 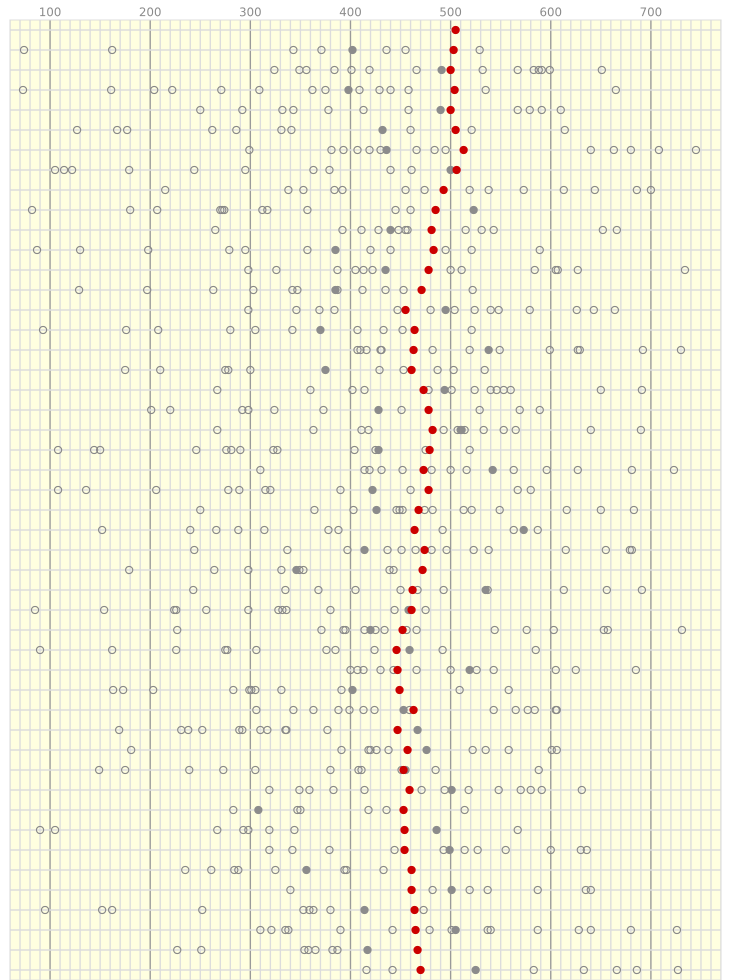 I want to click on x-tick-label: 400, so click(x=350, y=11).